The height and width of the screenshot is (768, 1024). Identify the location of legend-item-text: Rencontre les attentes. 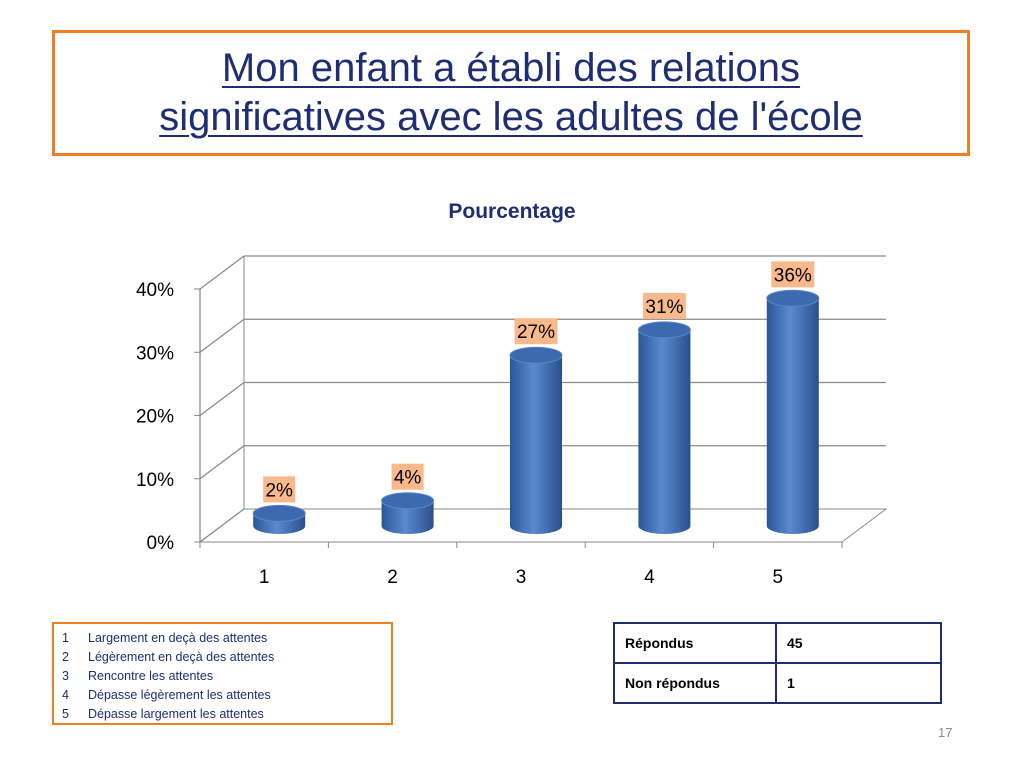
(151, 676).